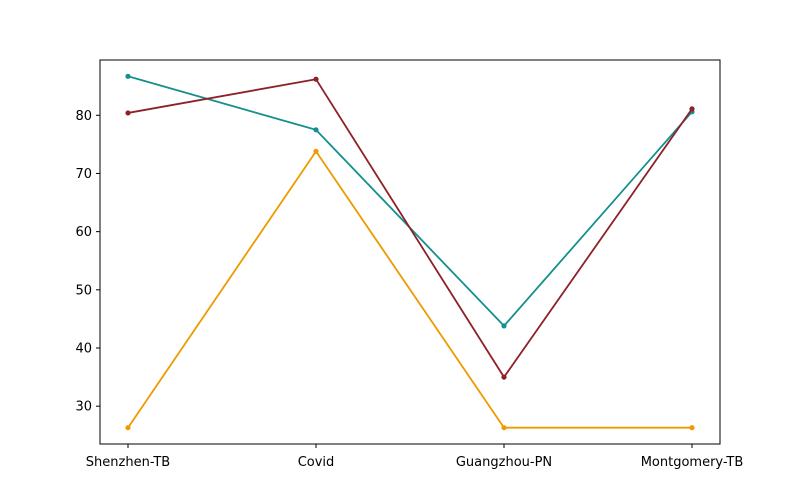  What do you see at coordinates (128, 462) in the screenshot?
I see `x-tick-label: Shenzhen-TB` at bounding box center [128, 462].